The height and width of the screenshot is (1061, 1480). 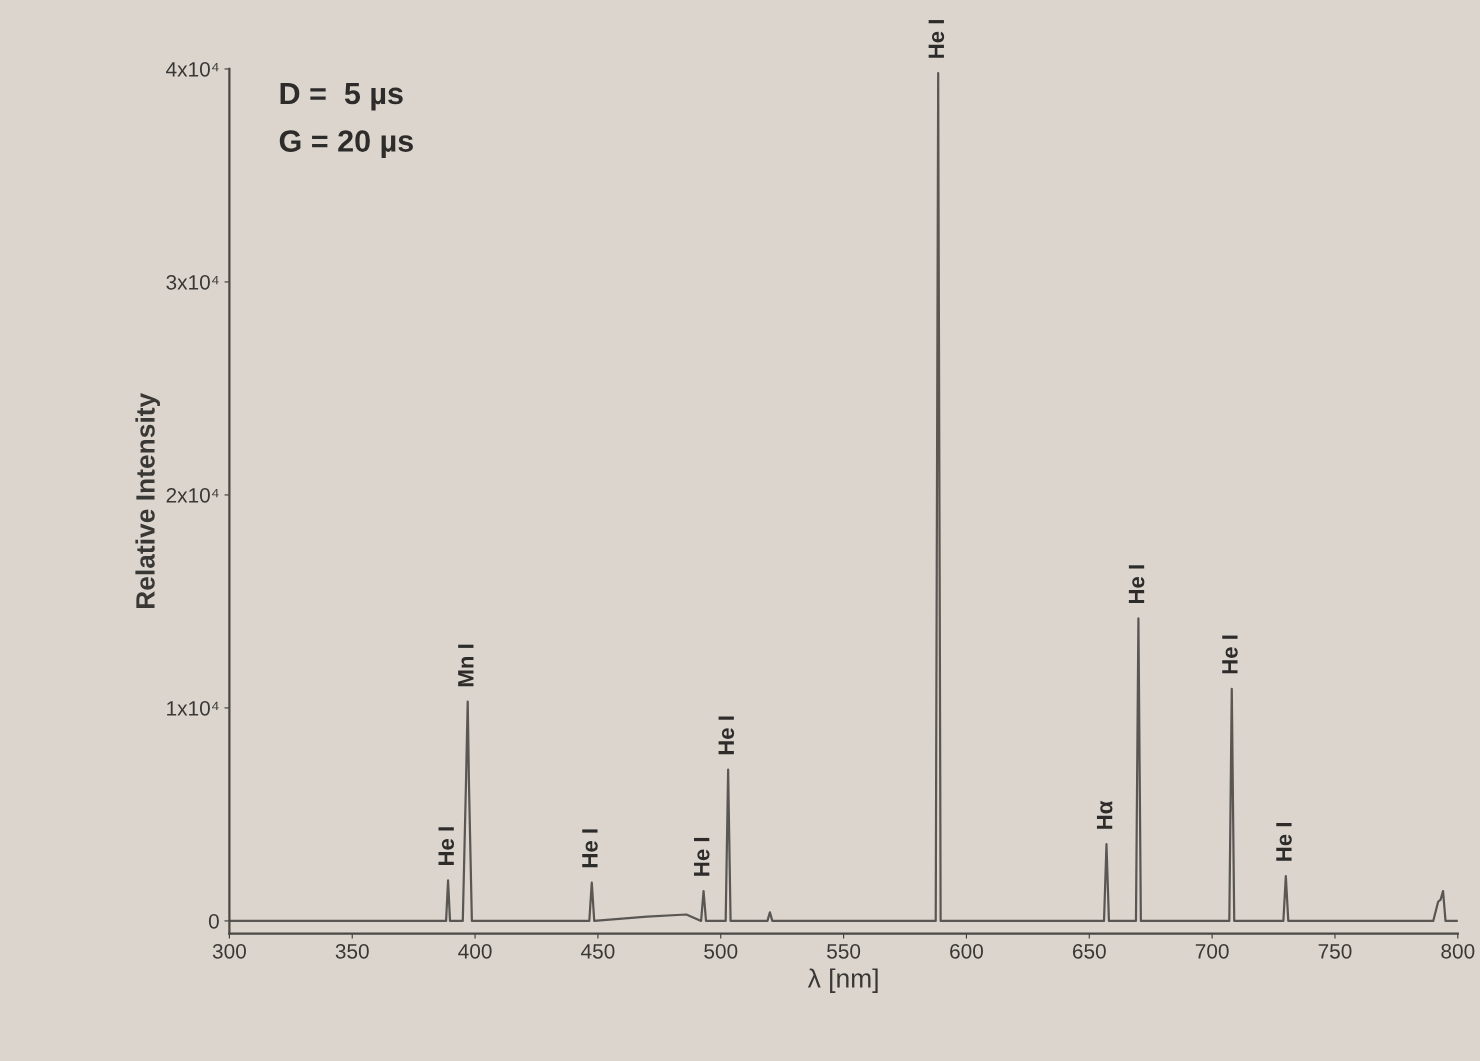 What do you see at coordinates (1089, 951) in the screenshot?
I see `x-tick-label: 650` at bounding box center [1089, 951].